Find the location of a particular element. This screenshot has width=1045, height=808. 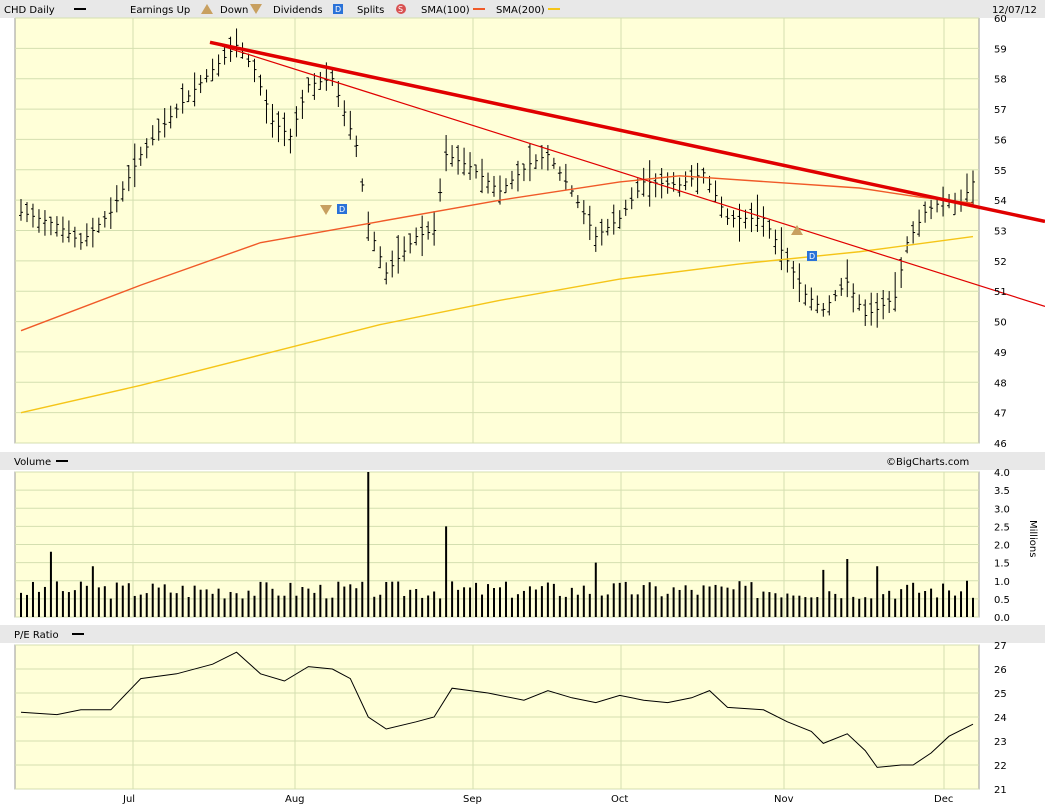

chart-date: 12/07/12 is located at coordinates (1014, 10).